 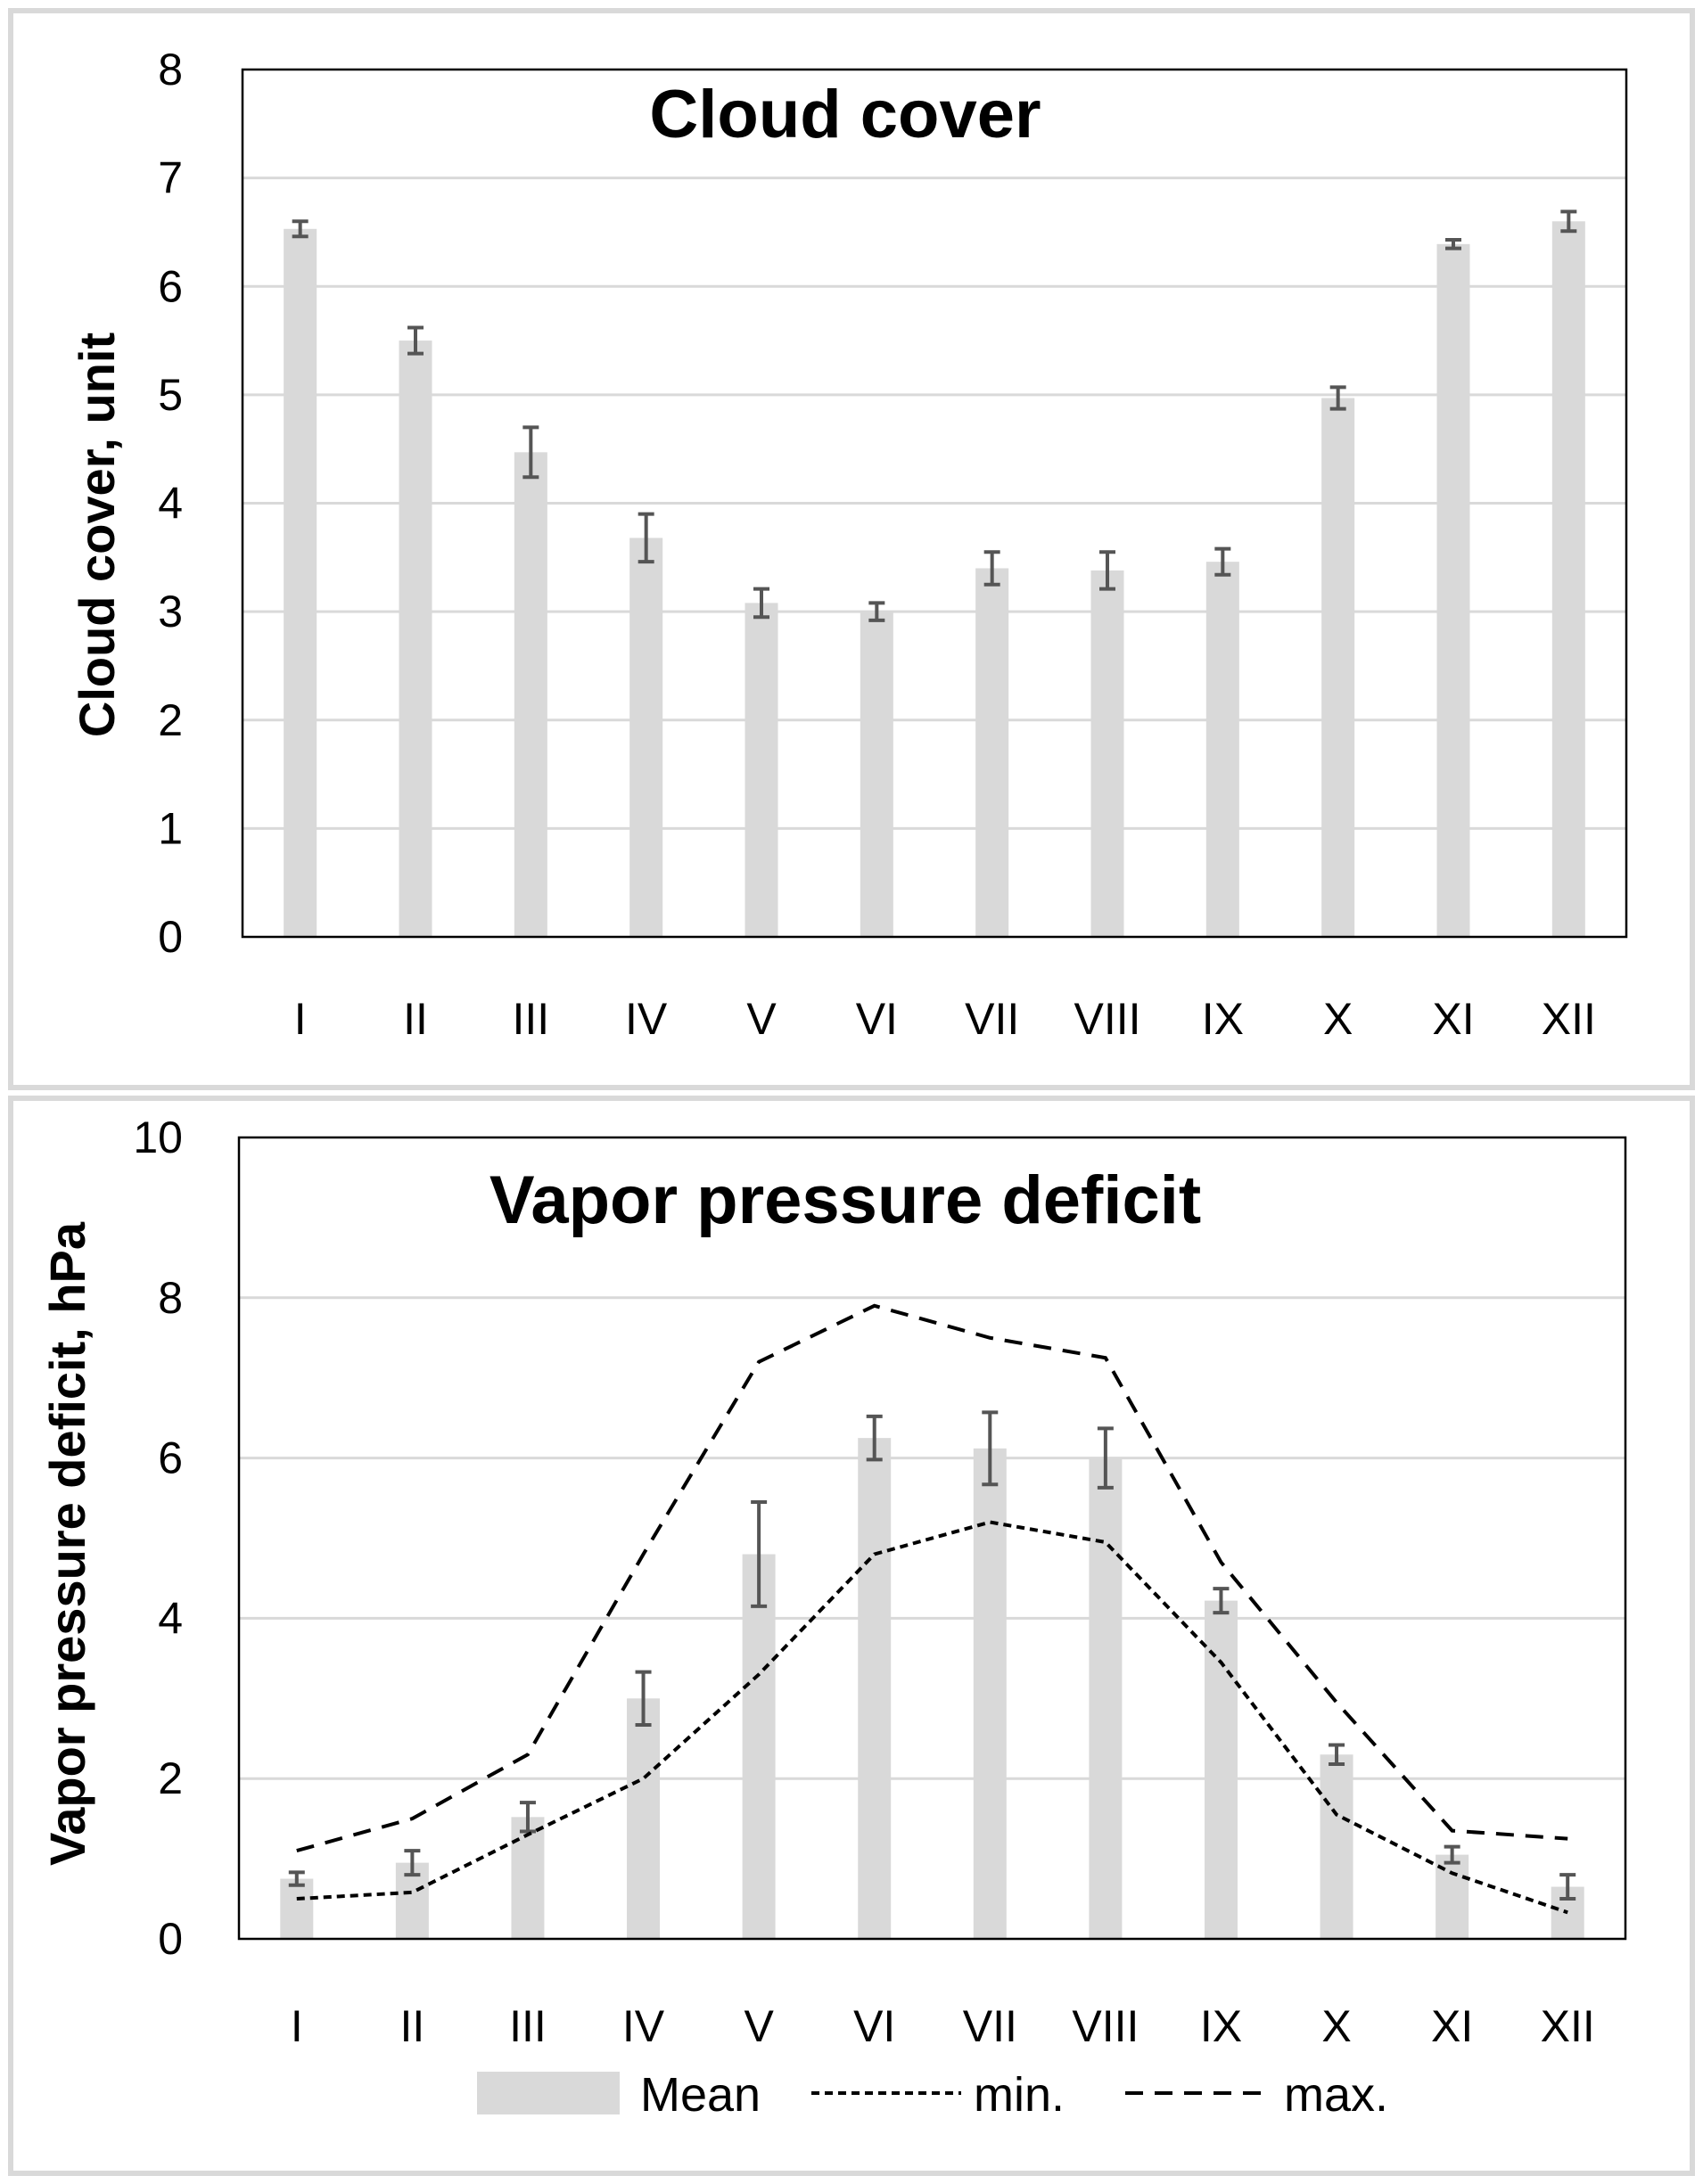 I want to click on cloud-cover-x-tick-label: X, so click(x=1338, y=1019).